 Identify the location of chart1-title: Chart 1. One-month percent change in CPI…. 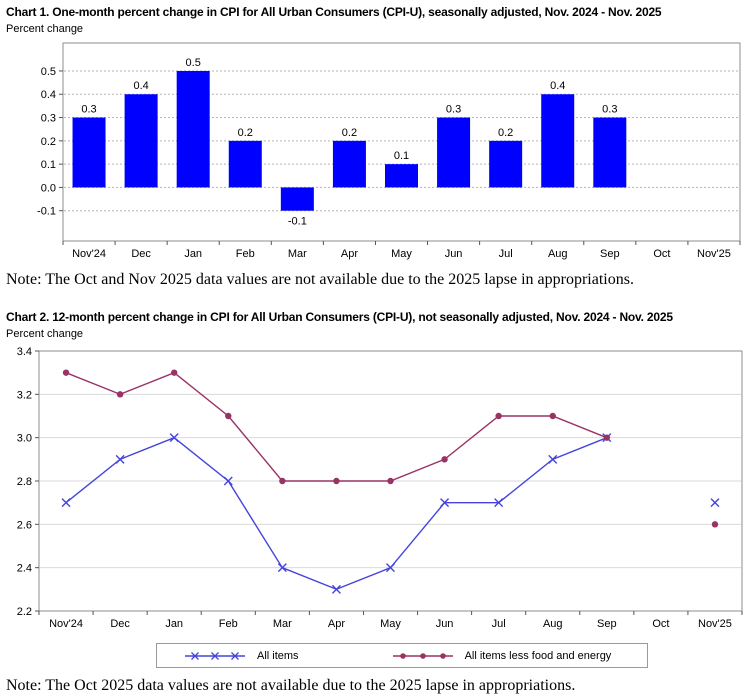
(334, 12).